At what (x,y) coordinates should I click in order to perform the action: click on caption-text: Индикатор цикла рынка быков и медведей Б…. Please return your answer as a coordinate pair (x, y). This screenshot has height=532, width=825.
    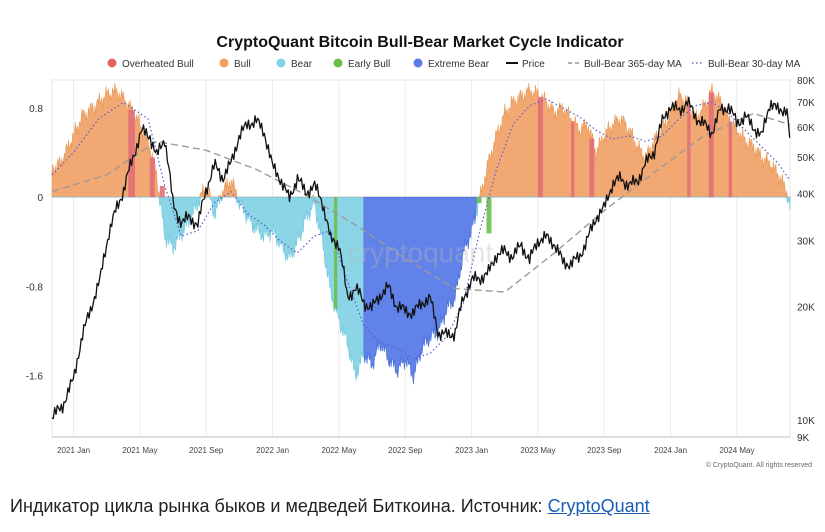
    Looking at the image, I should click on (279, 506).